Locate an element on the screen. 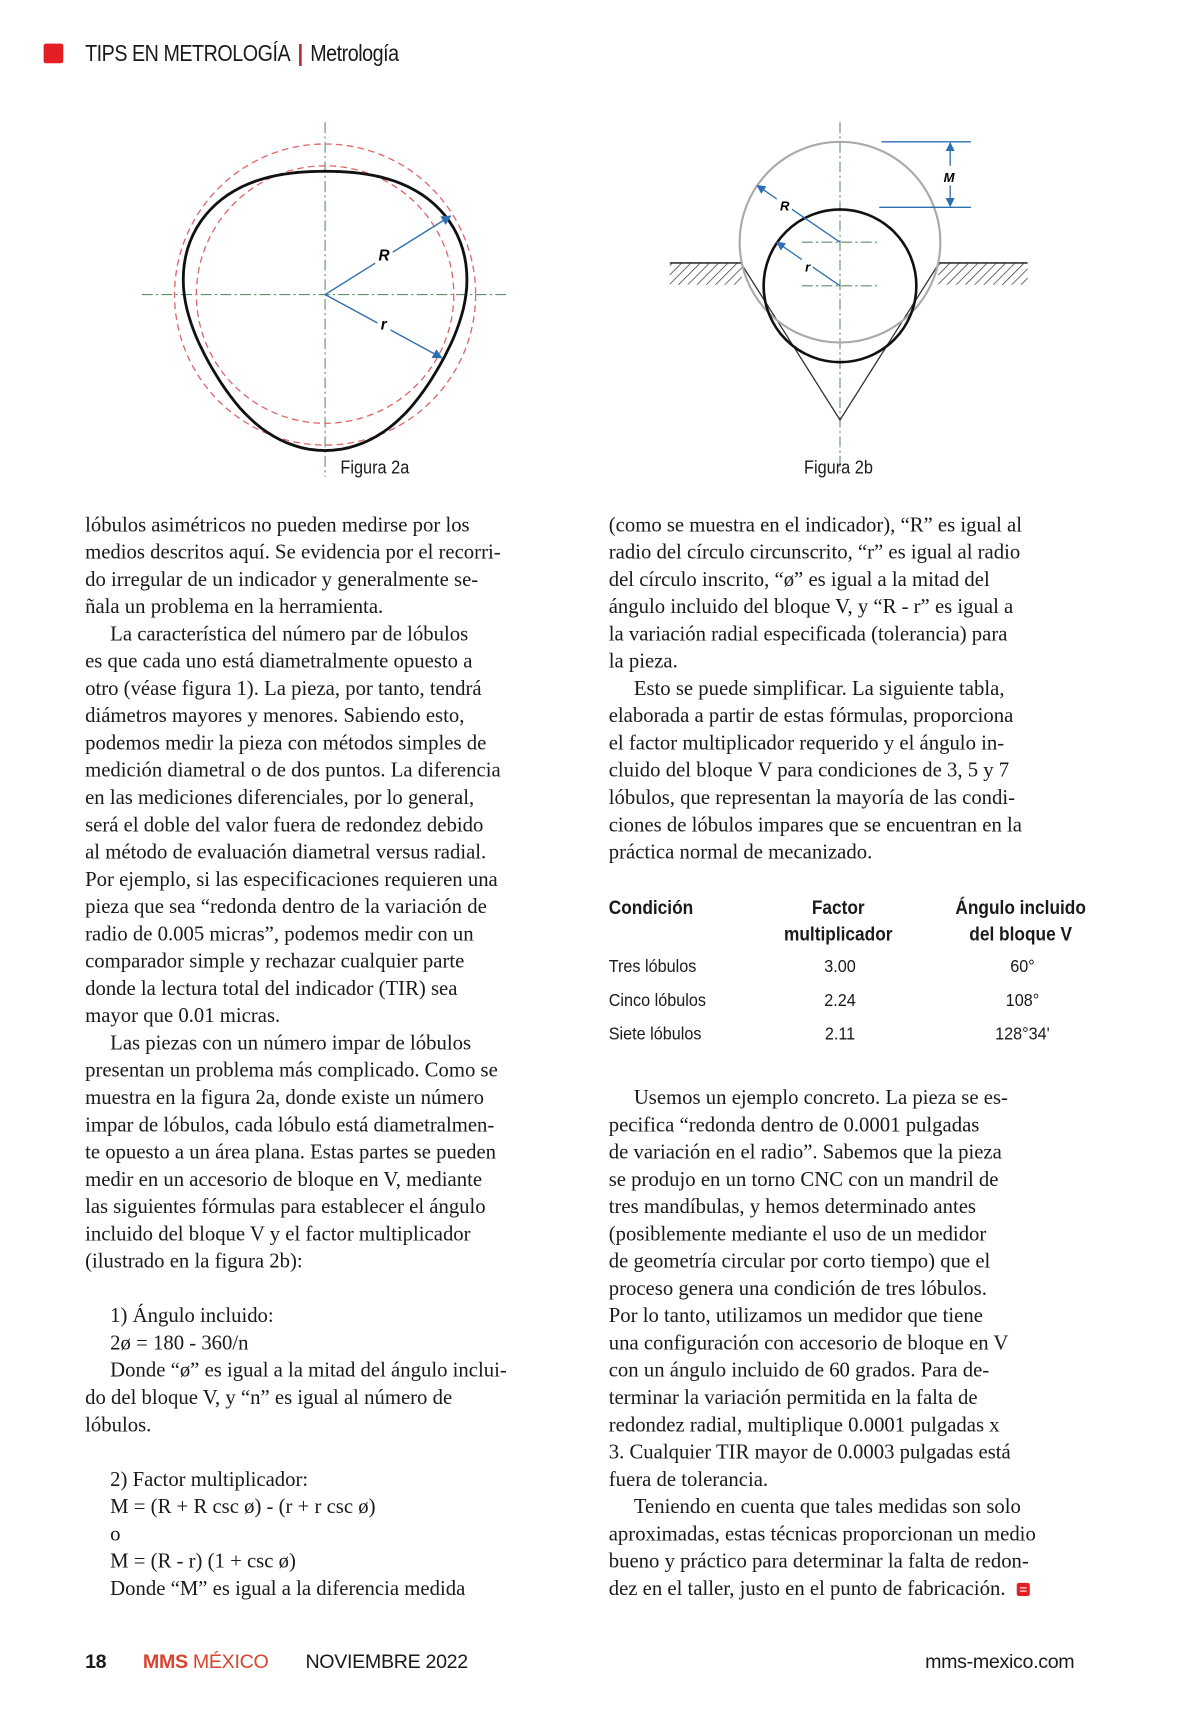 This screenshot has width=1200, height=1714. figure-2b-caption: Figura 2b is located at coordinates (838, 467).